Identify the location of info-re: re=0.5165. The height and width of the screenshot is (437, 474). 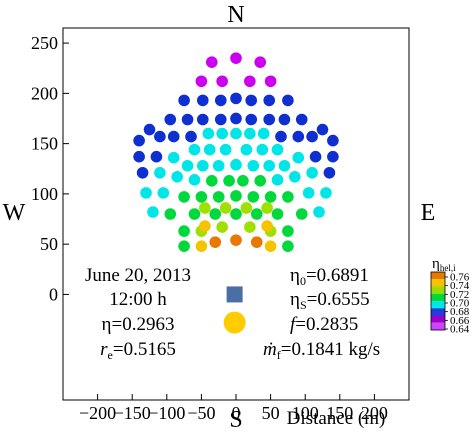
(138, 350).